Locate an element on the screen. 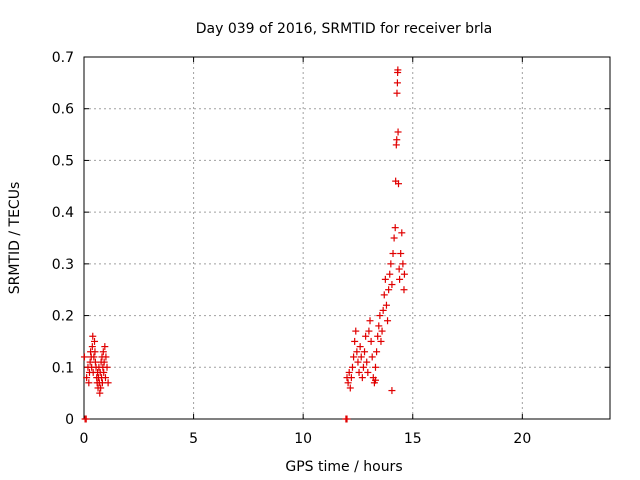  y-tick-label: 0.5 is located at coordinates (63, 161).